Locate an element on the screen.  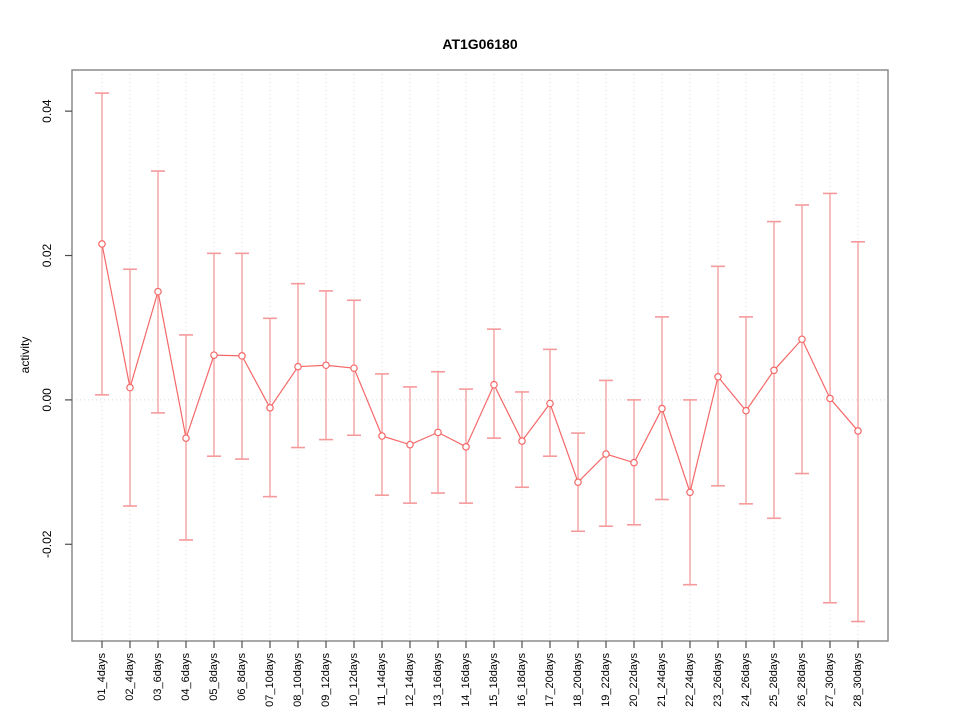
x-tick-label: 22_24days is located at coordinates (690, 680).